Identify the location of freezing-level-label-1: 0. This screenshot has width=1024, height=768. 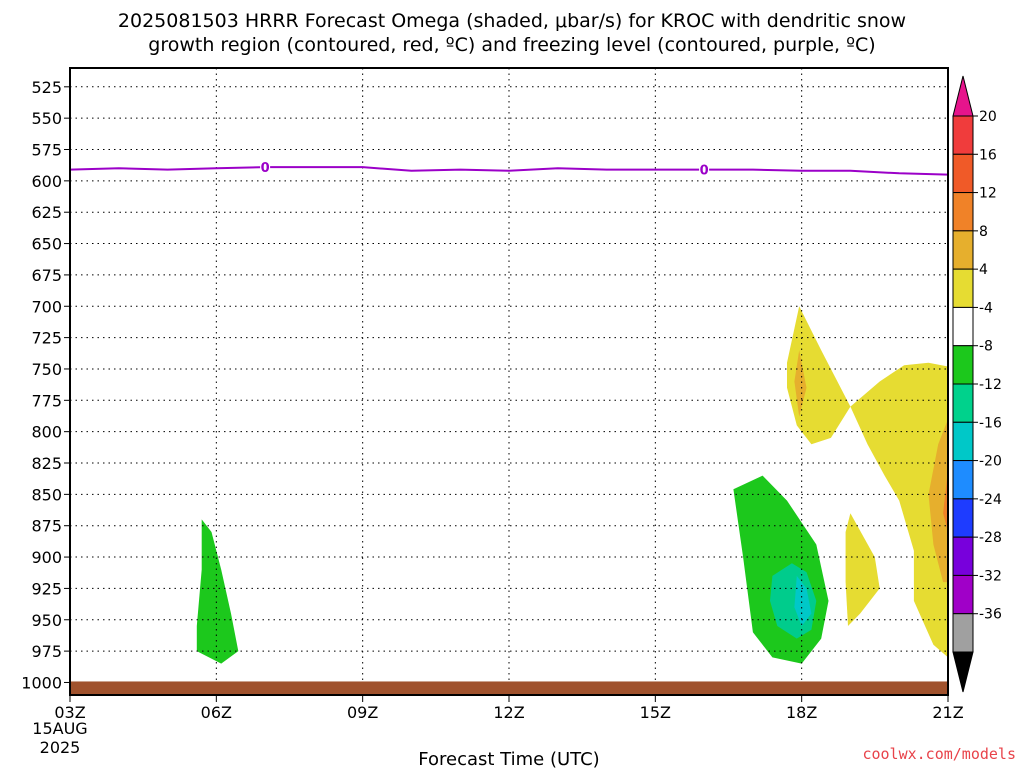
(704, 171).